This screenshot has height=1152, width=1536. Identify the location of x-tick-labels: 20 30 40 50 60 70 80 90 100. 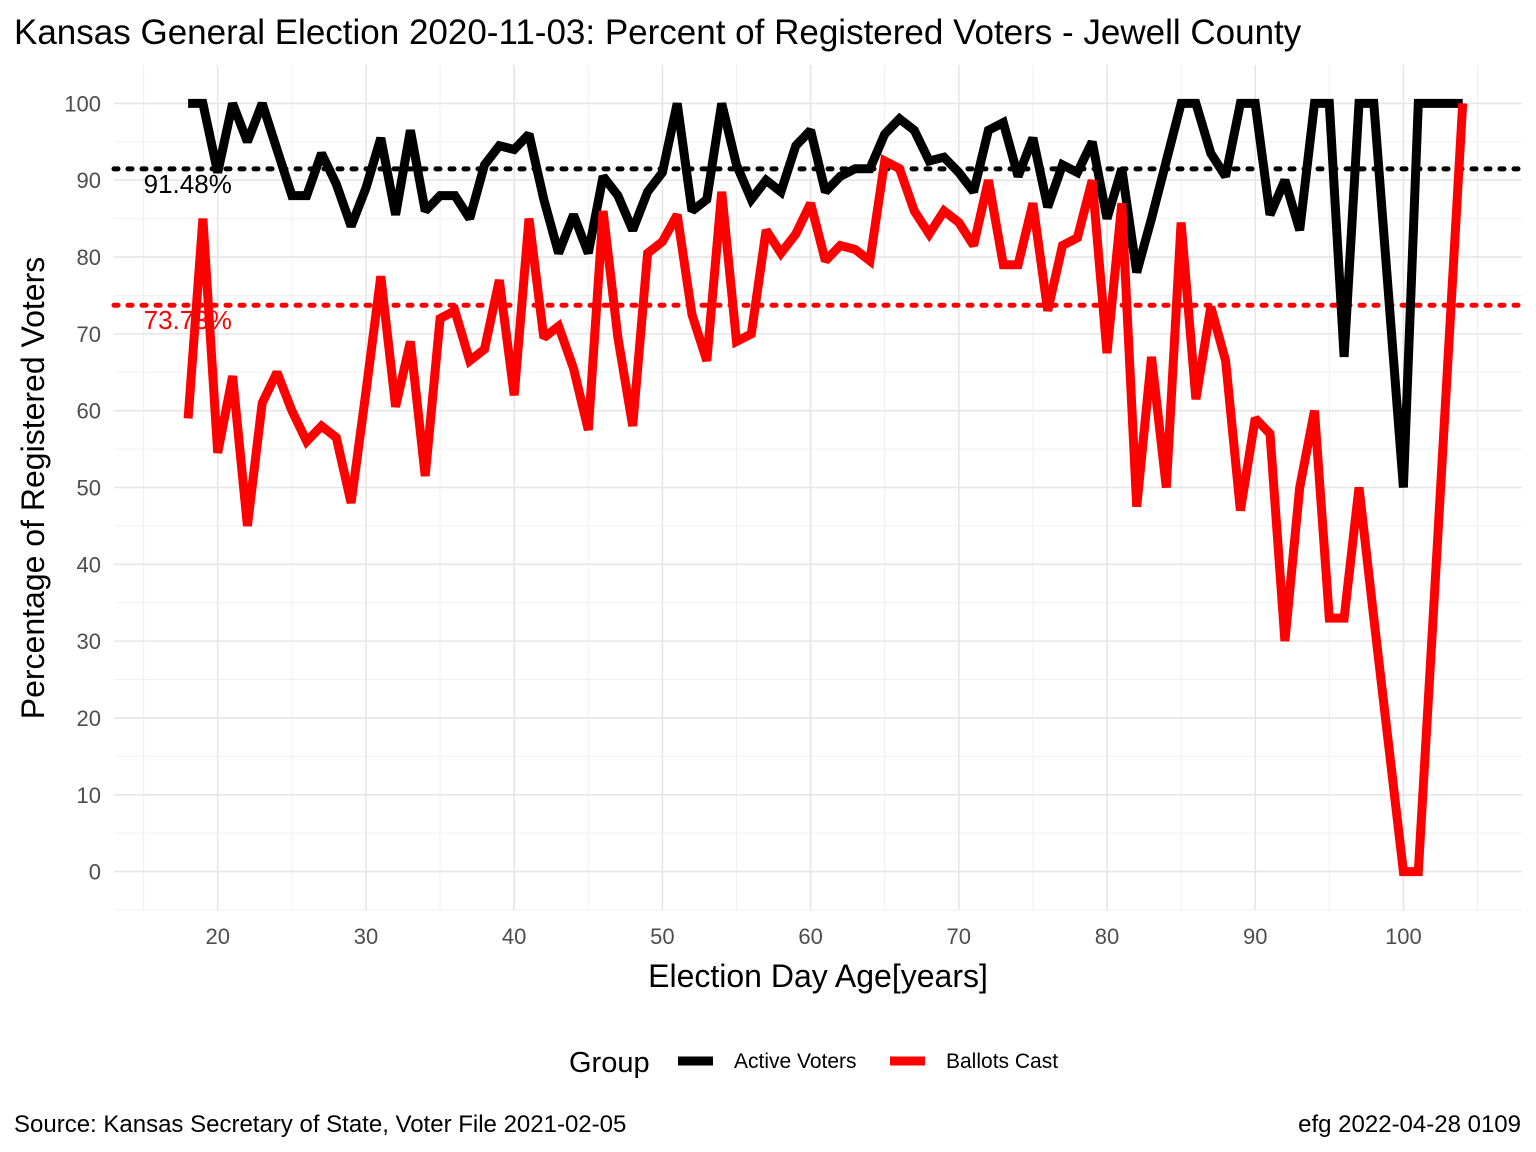
(814, 936).